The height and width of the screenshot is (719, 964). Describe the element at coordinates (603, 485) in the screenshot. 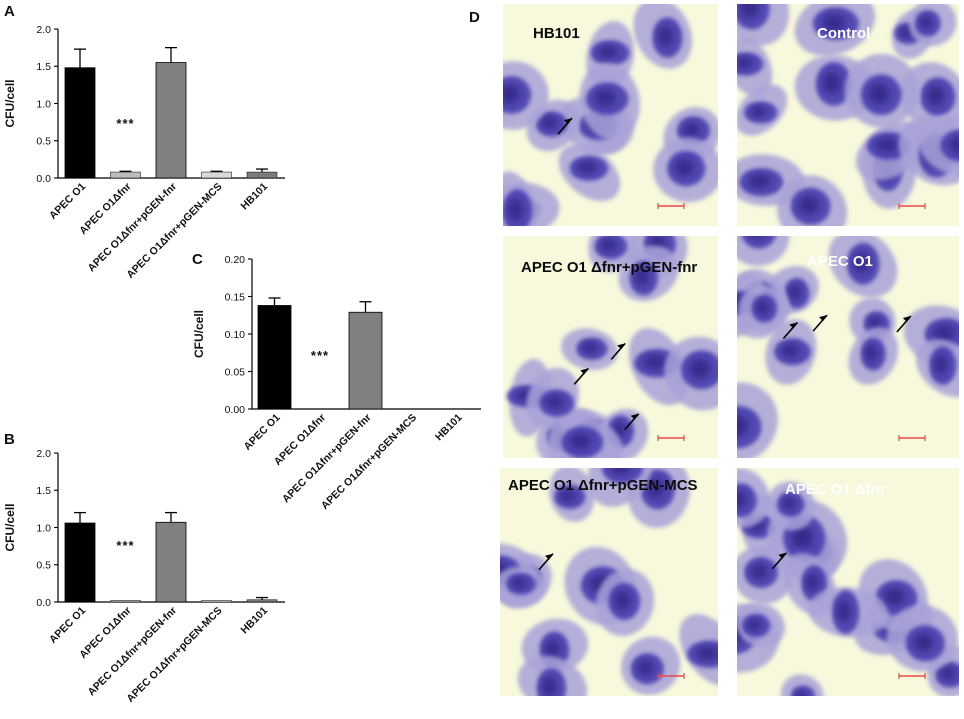

I see `micrograph-label: APEC O1 Δfnr+pGEN-MCS` at that location.